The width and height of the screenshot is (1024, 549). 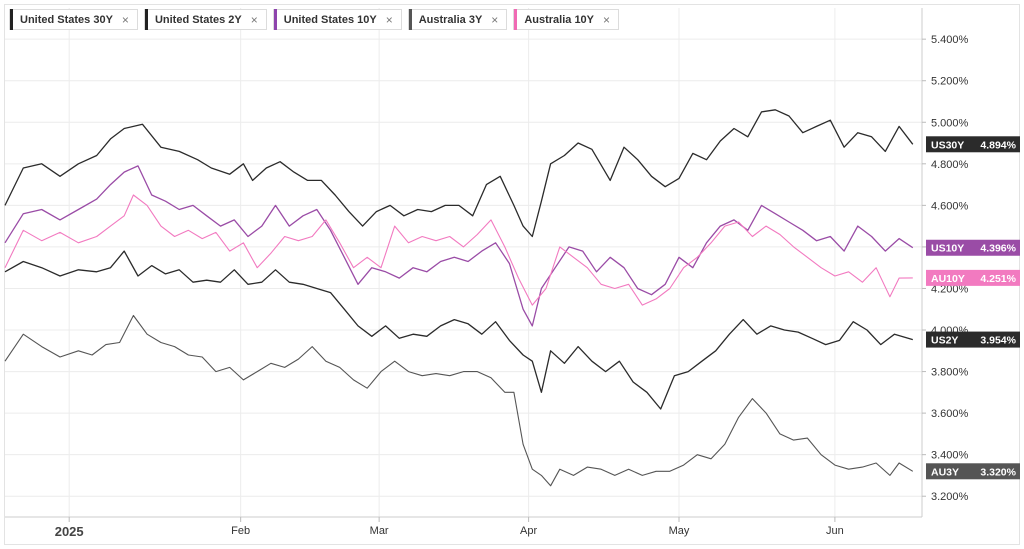 I want to click on legend-chip: United States 2Y ×, so click(x=205, y=19).